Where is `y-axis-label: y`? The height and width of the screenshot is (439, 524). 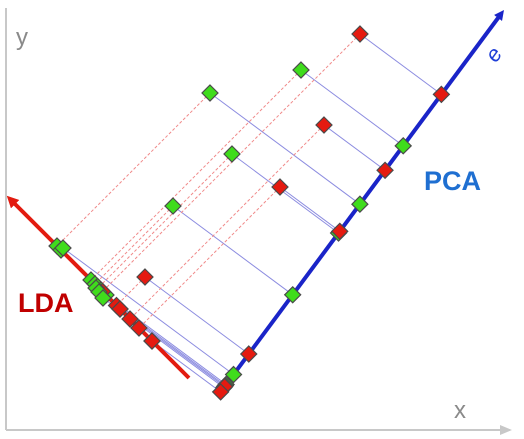
y-axis-label: y is located at coordinates (22, 37).